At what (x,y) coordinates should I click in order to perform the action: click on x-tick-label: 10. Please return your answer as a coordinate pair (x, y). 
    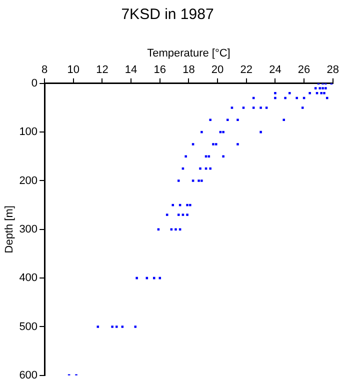
    Looking at the image, I should click on (73, 70).